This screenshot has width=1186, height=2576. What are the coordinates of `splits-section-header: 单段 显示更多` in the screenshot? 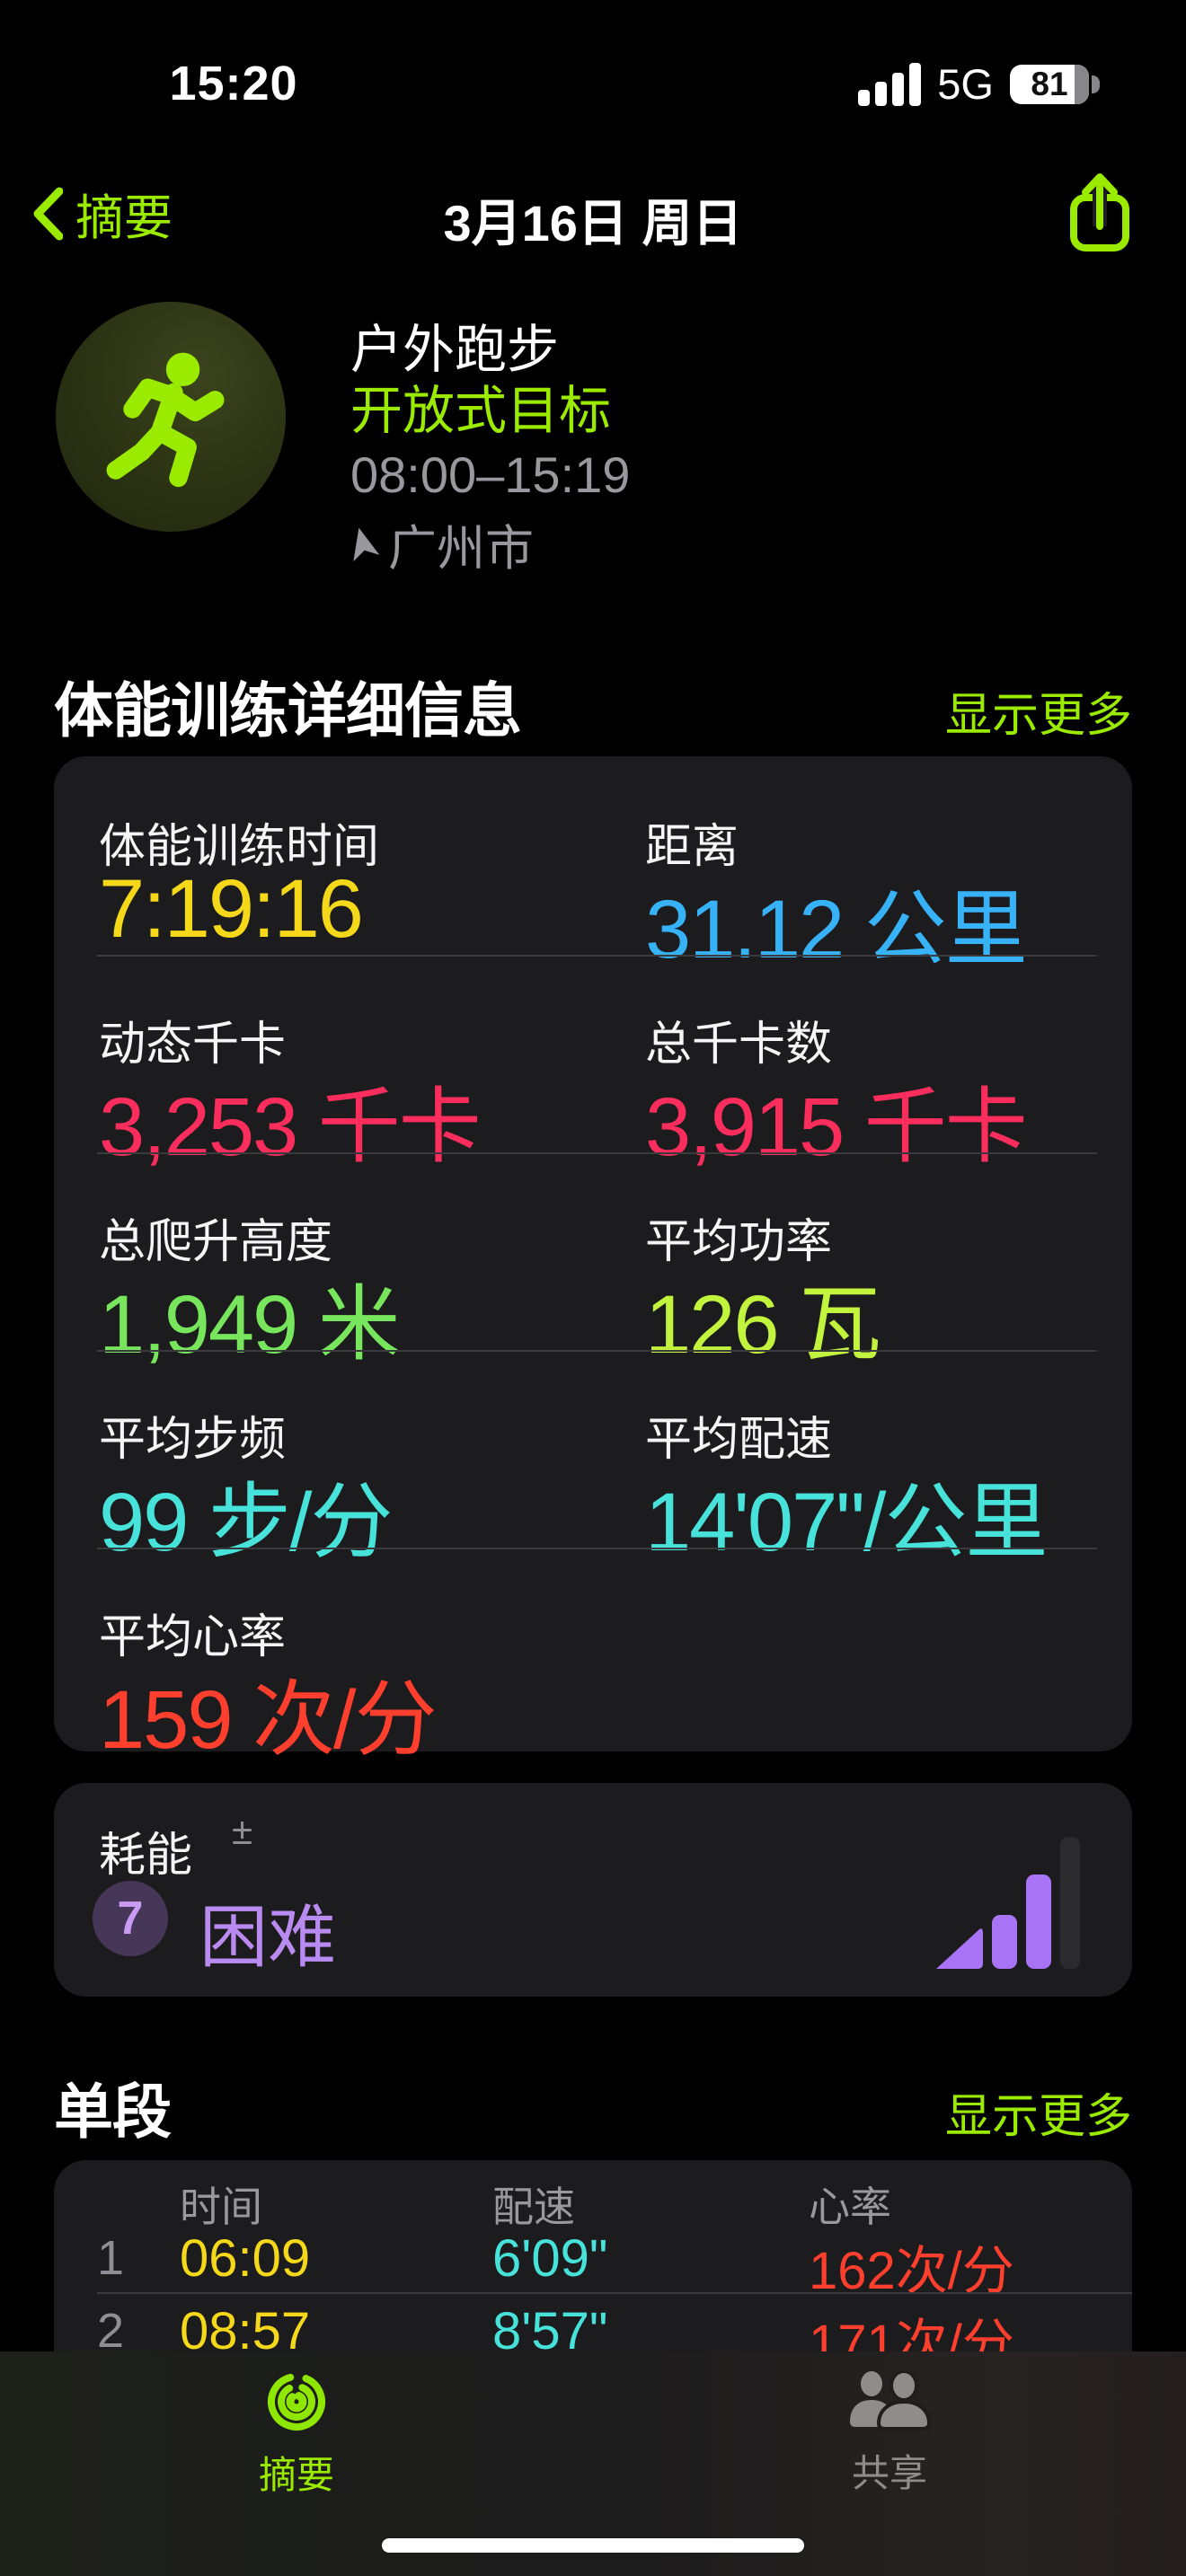 It's located at (593, 2107).